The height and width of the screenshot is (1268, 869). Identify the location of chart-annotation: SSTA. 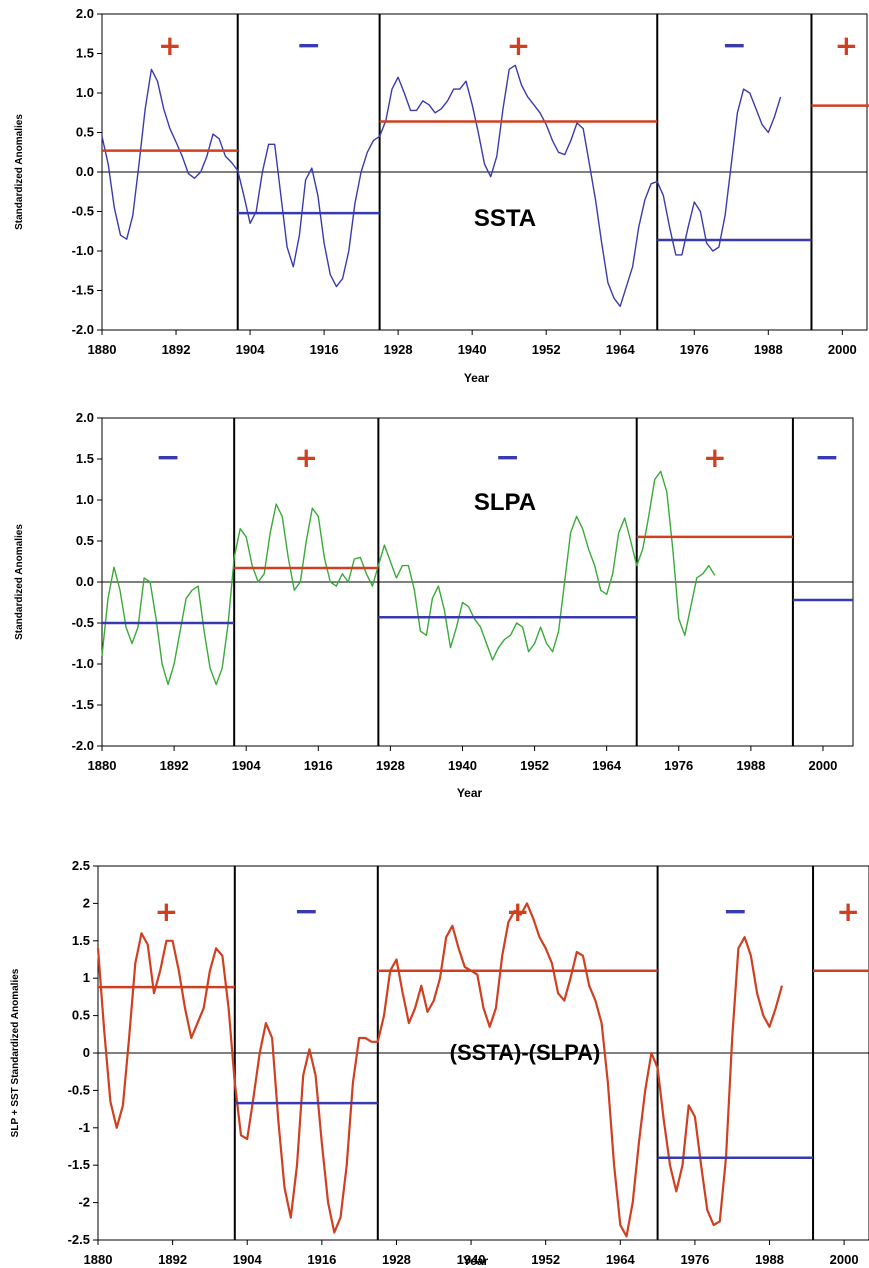
(505, 218).